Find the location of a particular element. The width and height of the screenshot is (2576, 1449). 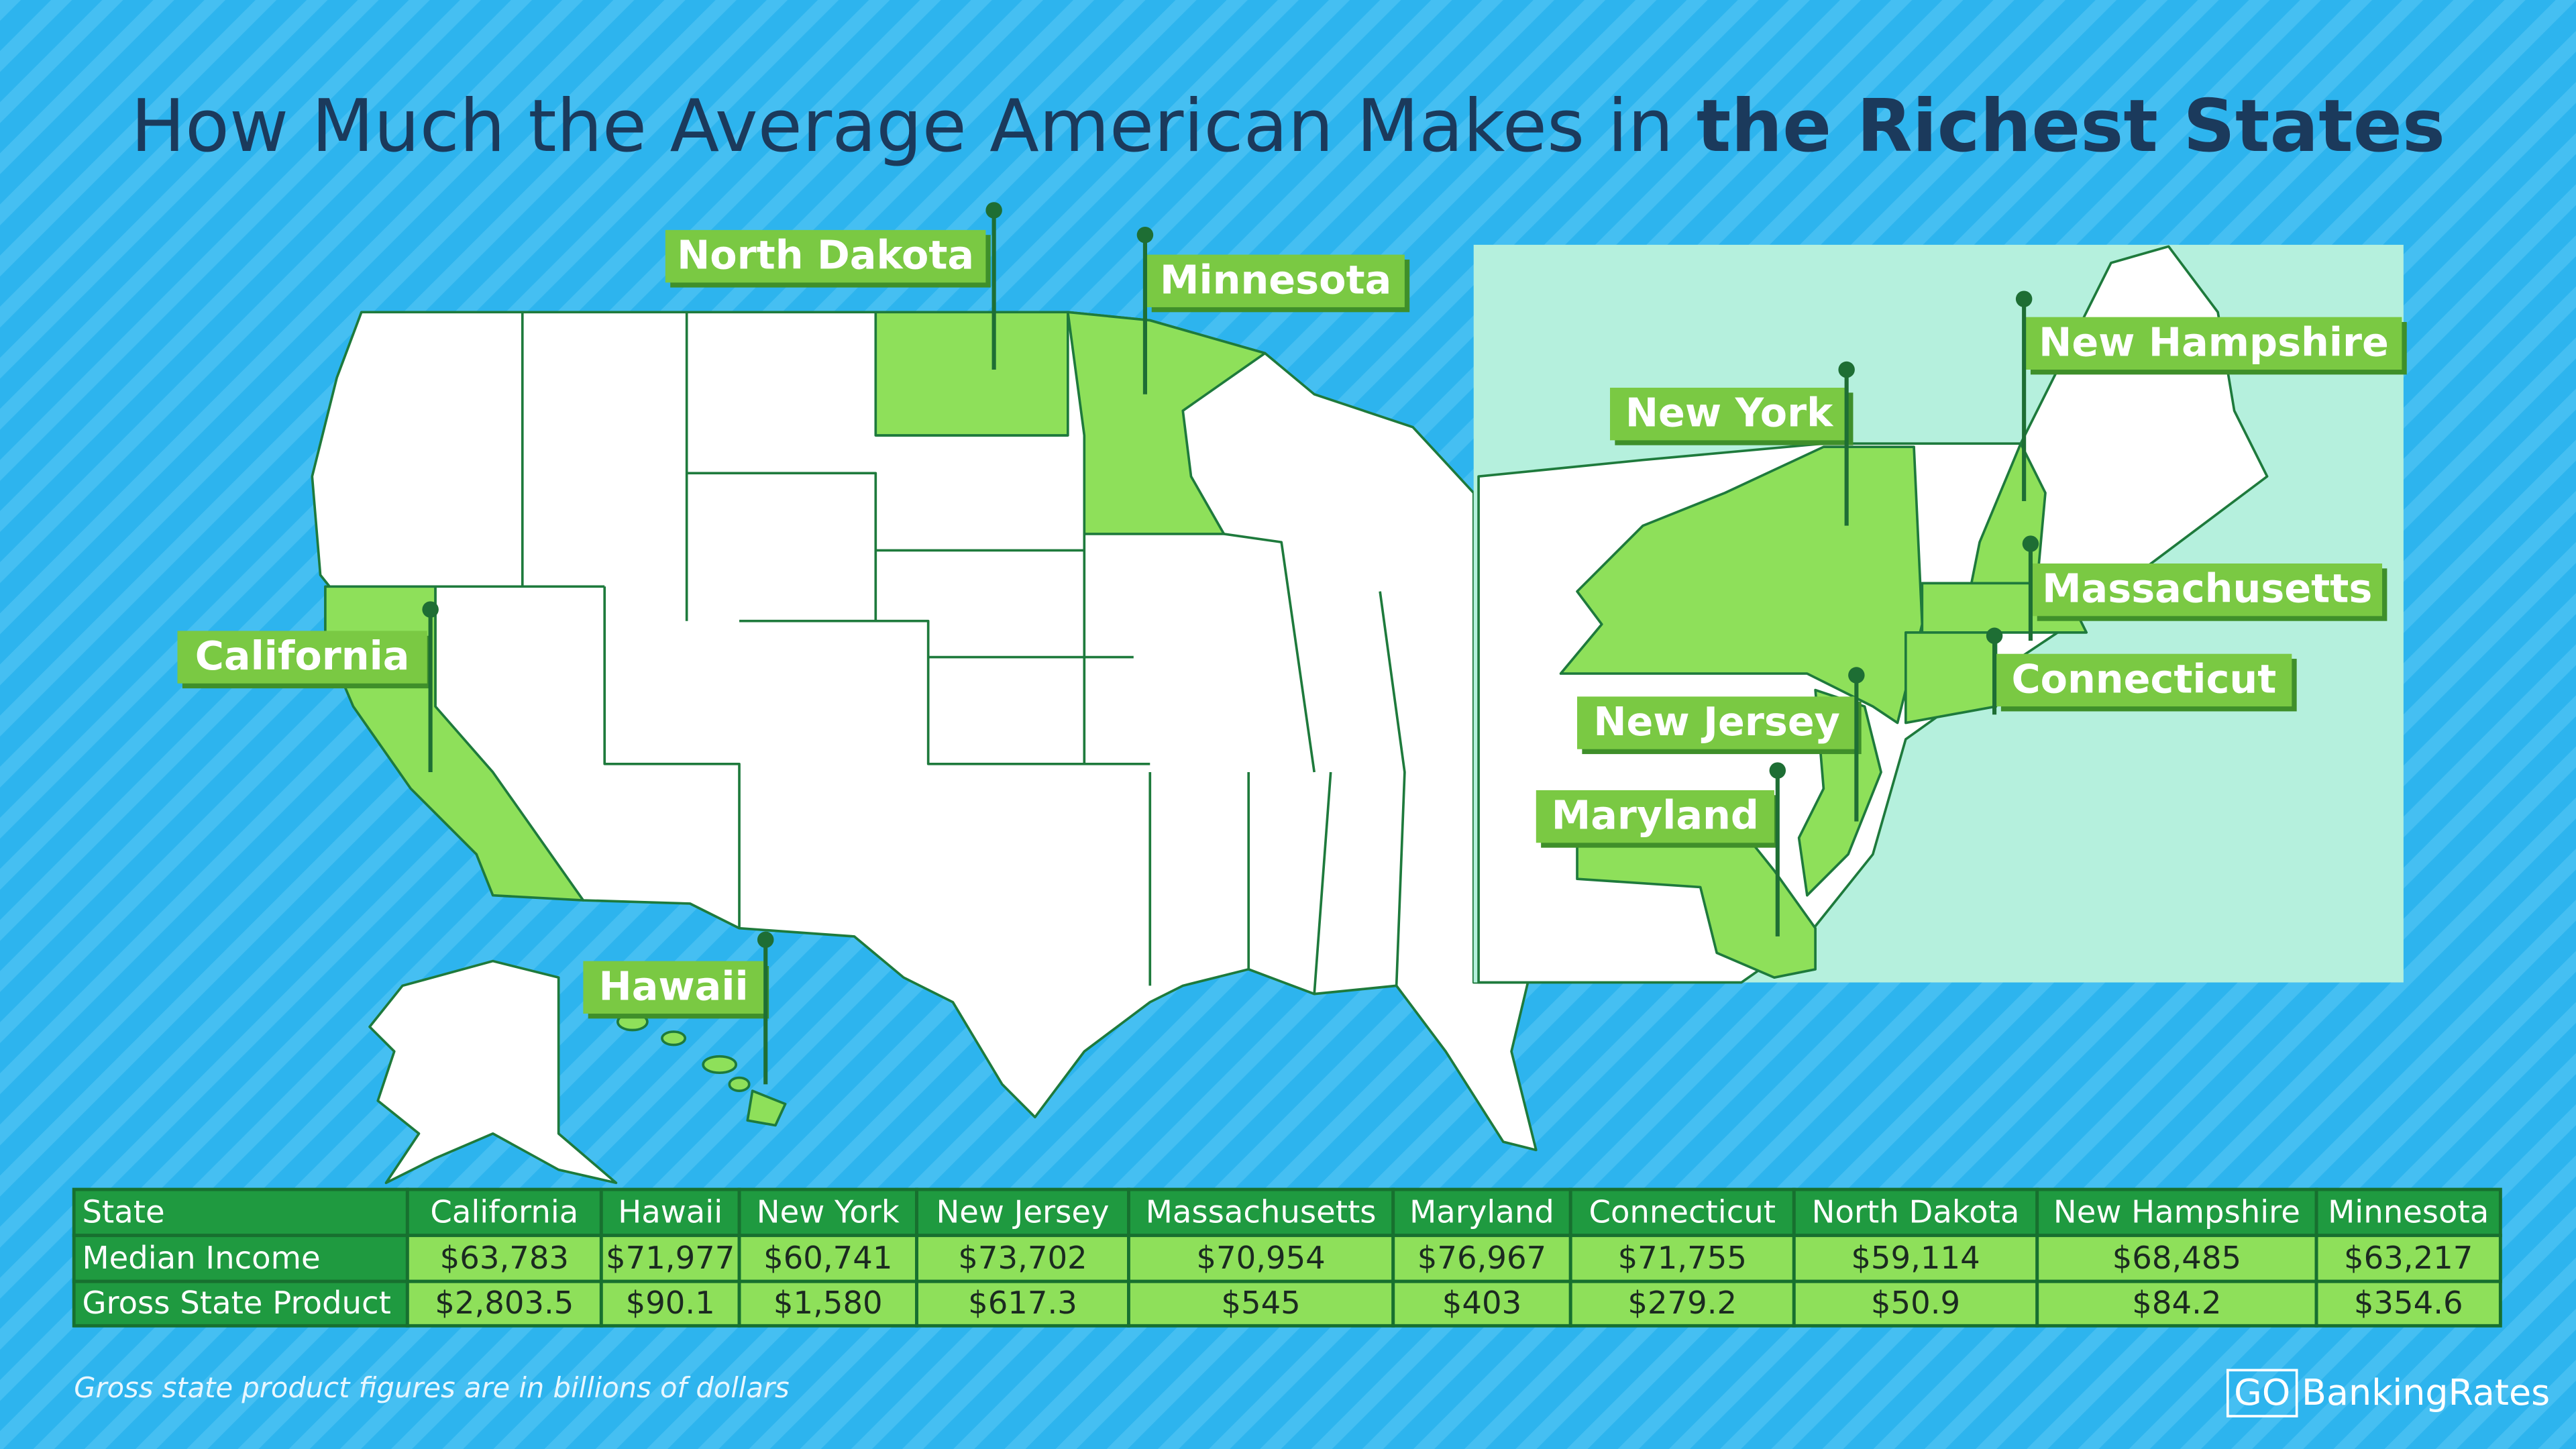

title-bold: the Richest States is located at coordinates (2071, 126).